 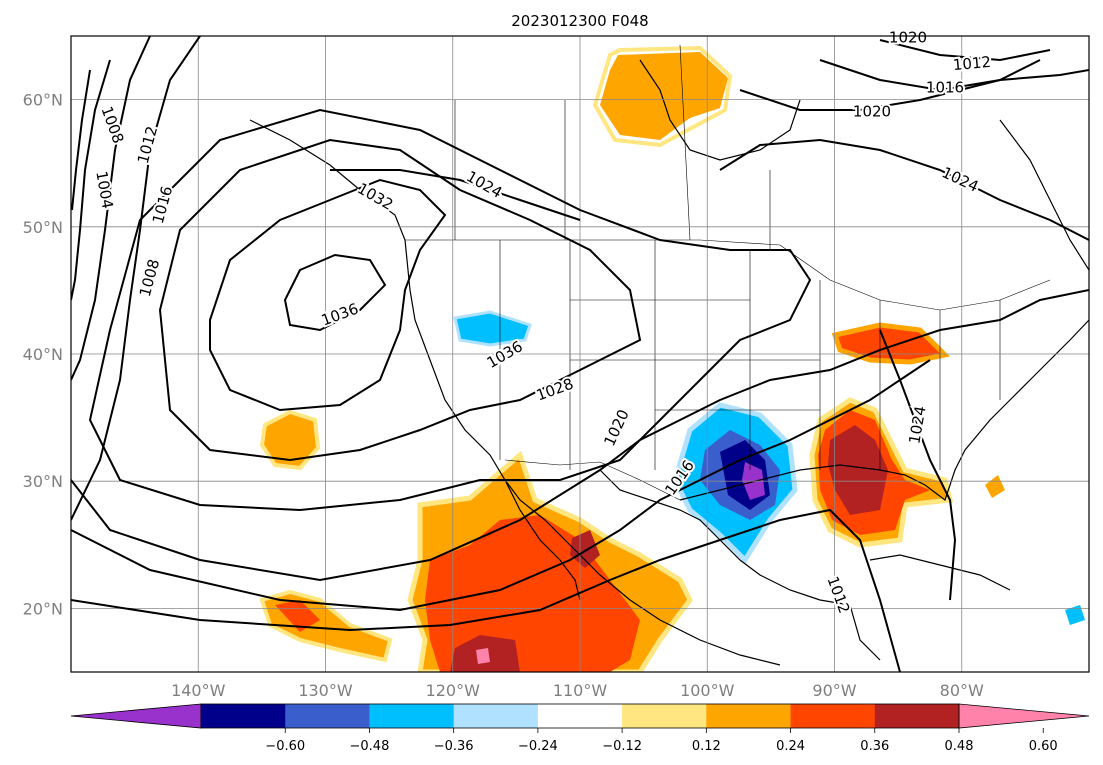 What do you see at coordinates (1043, 746) in the screenshot?
I see `colorbar-tick-label: 0.60` at bounding box center [1043, 746].